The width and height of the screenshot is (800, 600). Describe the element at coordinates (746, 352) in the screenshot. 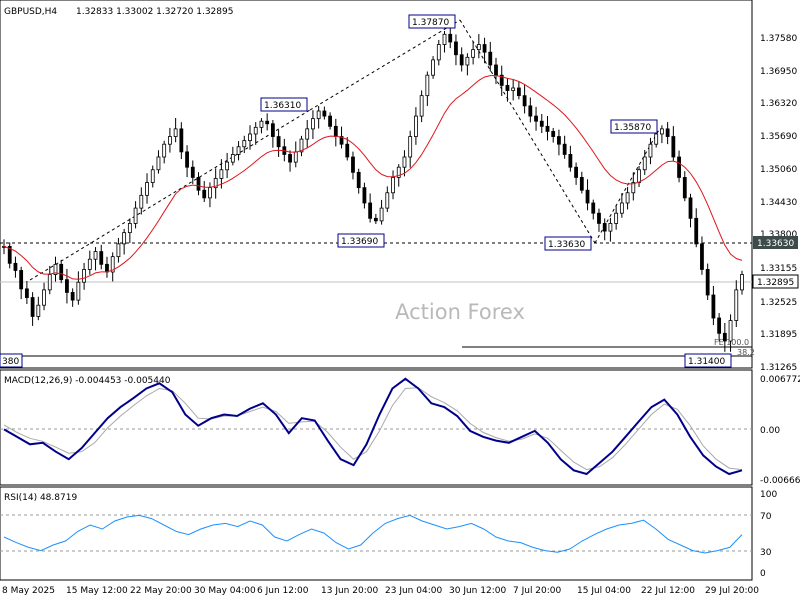

I see `fe-sub-label: 38.2` at that location.